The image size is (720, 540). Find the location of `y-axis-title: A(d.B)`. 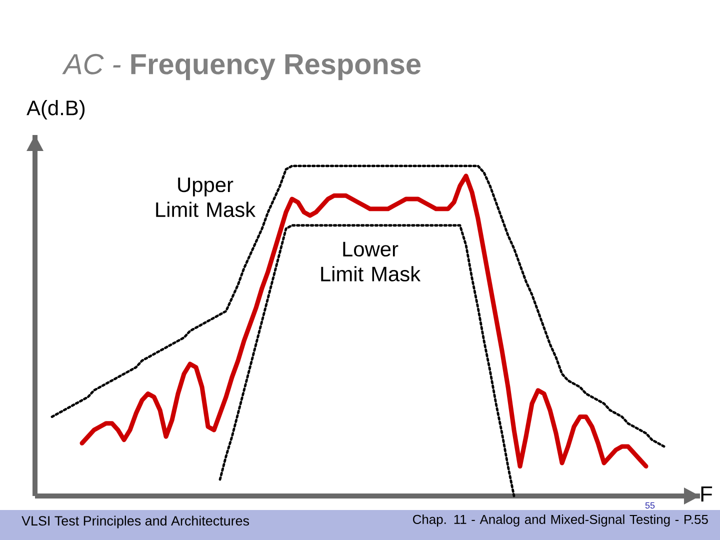

y-axis-title: A(d.B) is located at coordinates (55, 110).